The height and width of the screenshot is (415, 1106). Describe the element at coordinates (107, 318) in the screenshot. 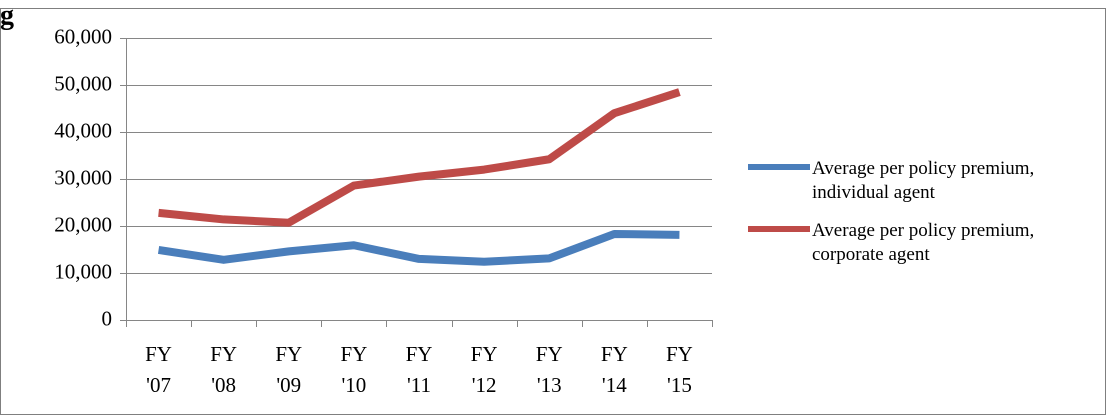

I see `y-tick-label: 0` at that location.